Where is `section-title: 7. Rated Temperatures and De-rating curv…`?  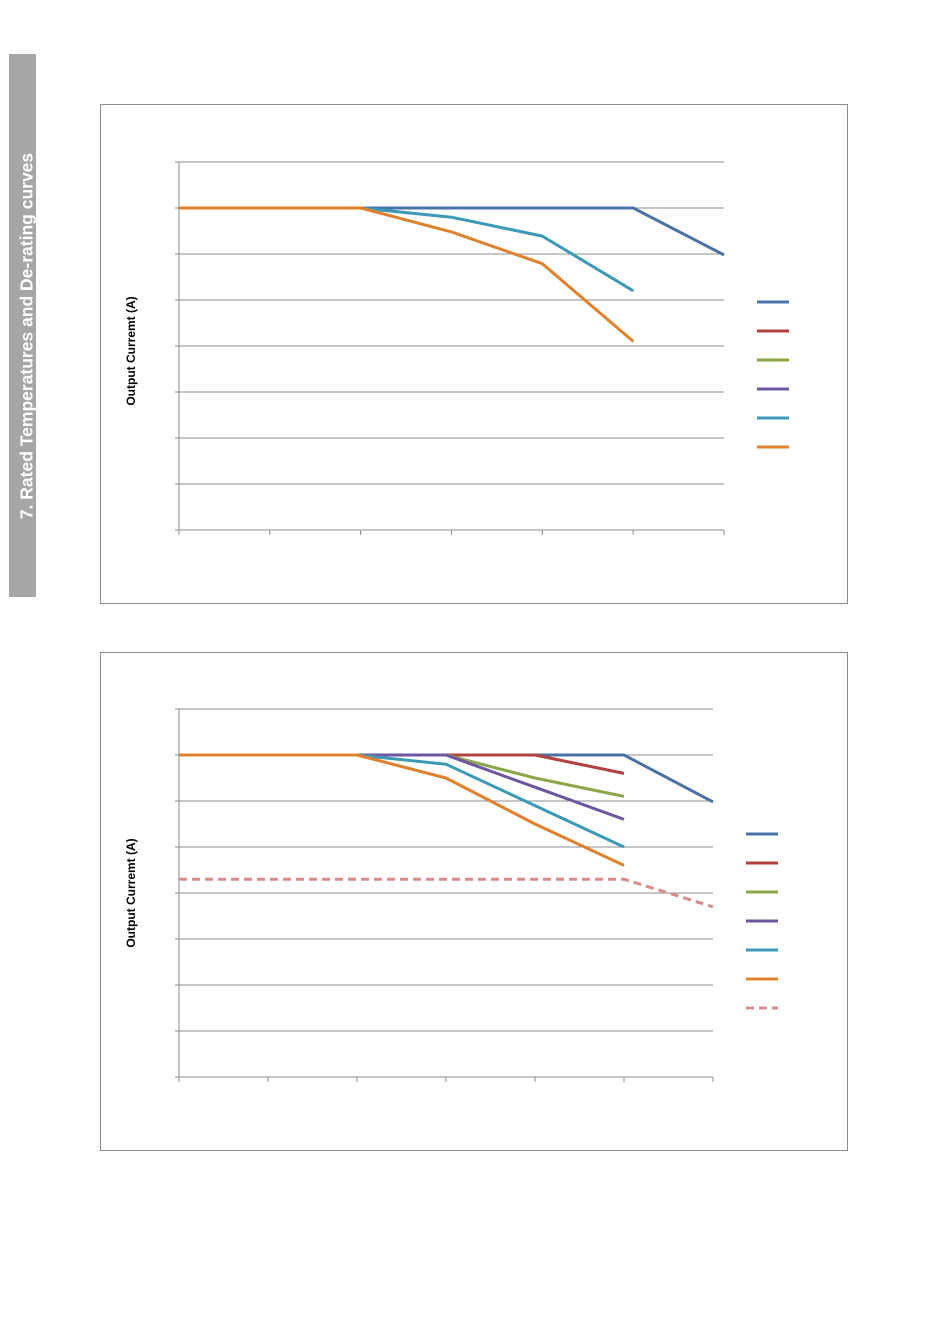
section-title: 7. Rated Temperatures and De-rating curv… is located at coordinates (26, 336).